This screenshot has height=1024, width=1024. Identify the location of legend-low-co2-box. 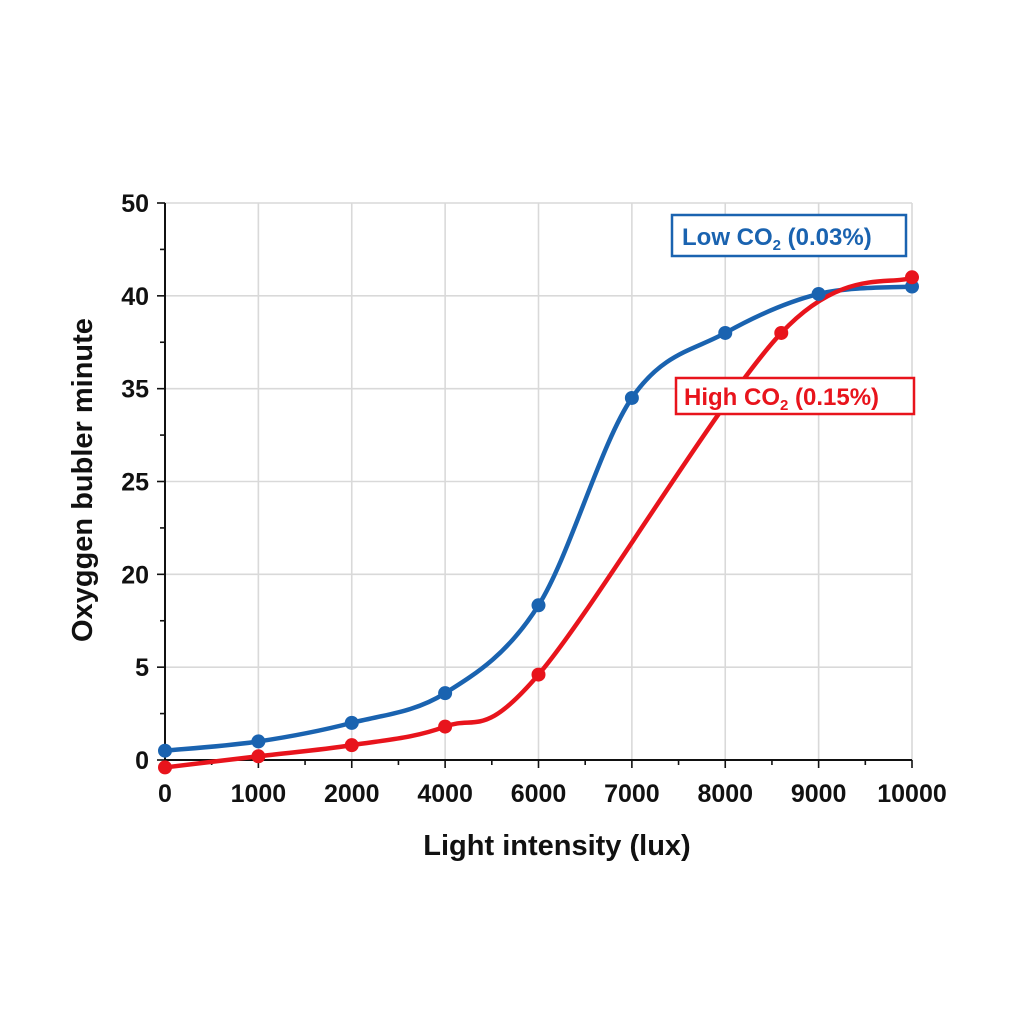
(789, 235).